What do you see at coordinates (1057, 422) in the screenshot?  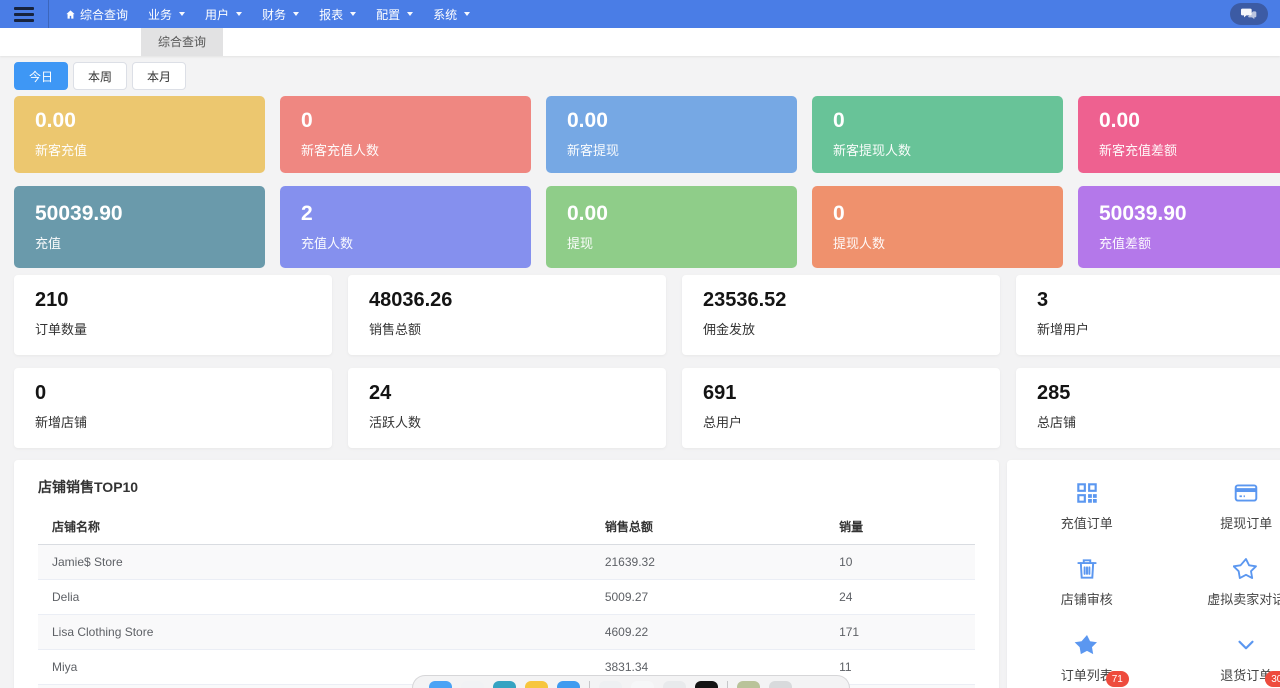 I see `summary-label: 总店铺` at bounding box center [1057, 422].